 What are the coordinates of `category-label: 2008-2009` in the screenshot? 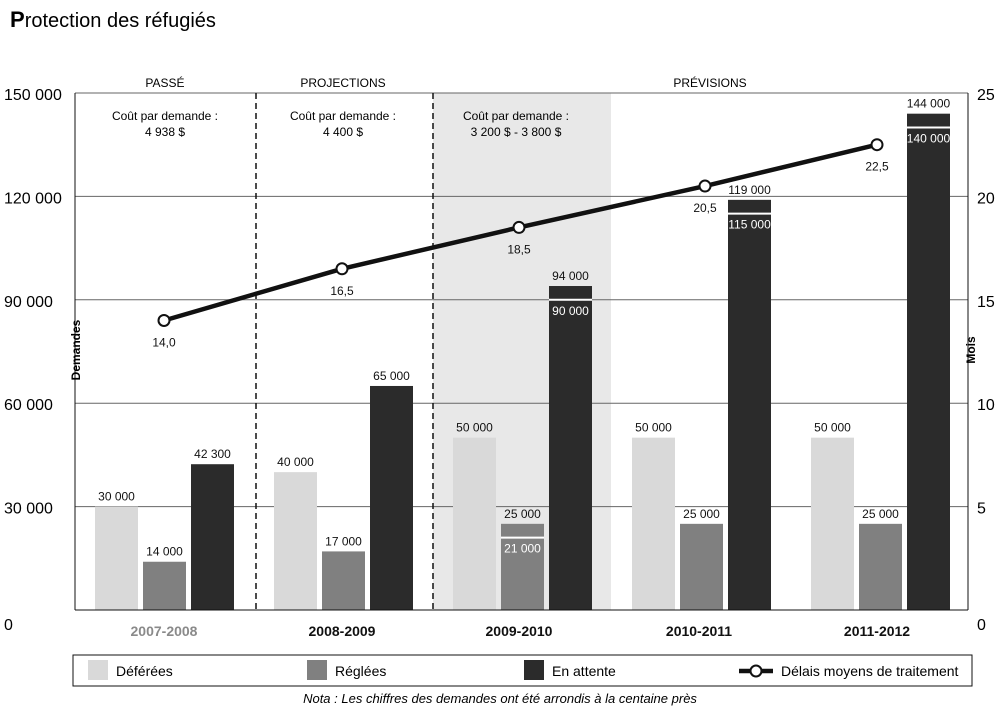 It's located at (342, 631).